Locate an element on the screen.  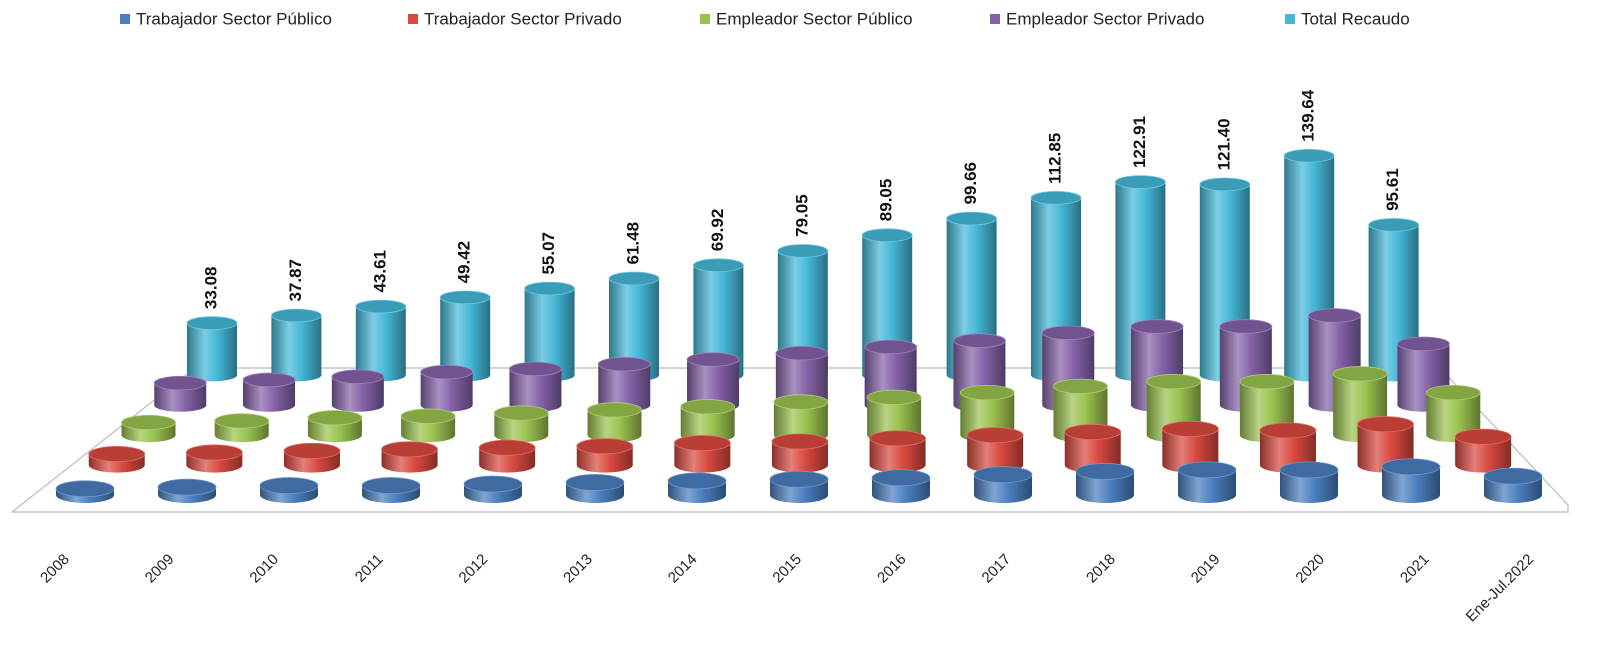
value-label: 112.85 is located at coordinates (1054, 158).